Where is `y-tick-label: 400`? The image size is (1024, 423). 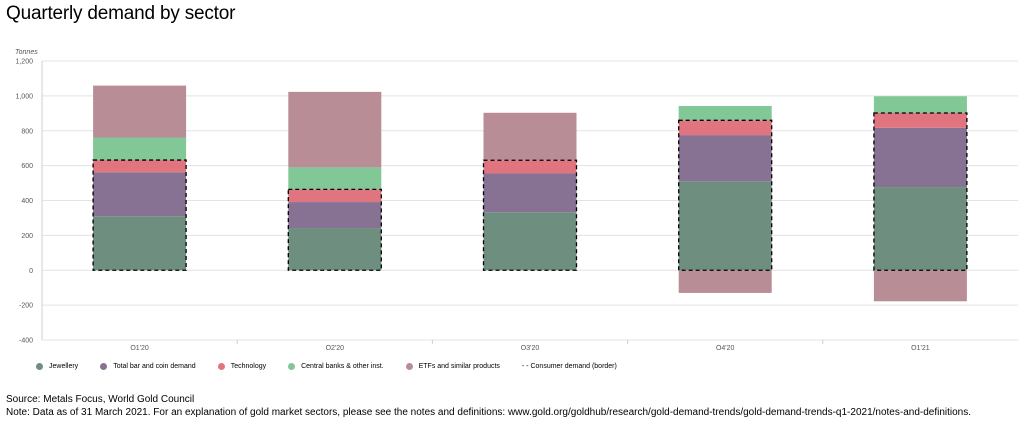 y-tick-label: 400 is located at coordinates (27, 201).